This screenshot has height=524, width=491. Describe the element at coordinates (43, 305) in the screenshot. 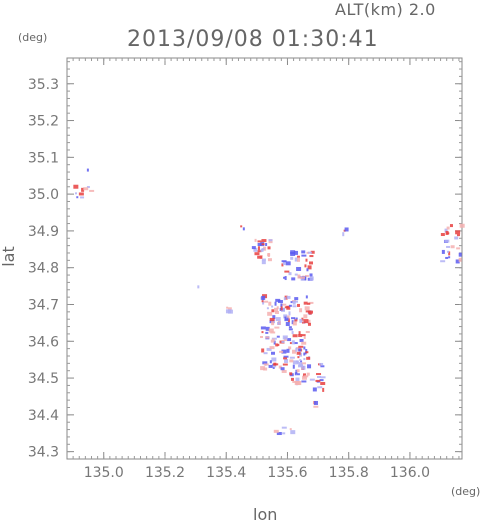

I see `y-tick-label: 34.7` at that location.